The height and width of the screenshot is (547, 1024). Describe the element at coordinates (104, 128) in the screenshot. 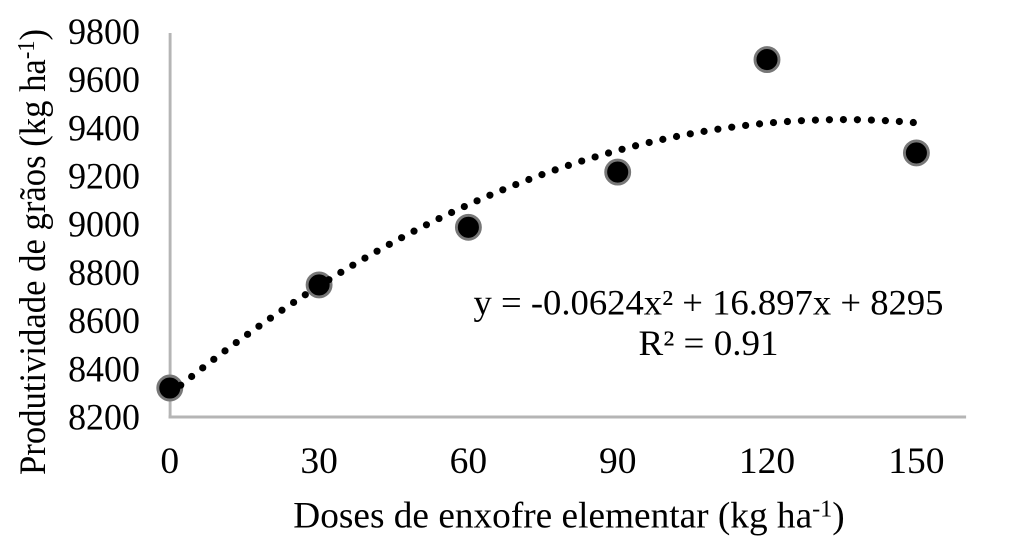

I see `svg-text: 9400` at that location.